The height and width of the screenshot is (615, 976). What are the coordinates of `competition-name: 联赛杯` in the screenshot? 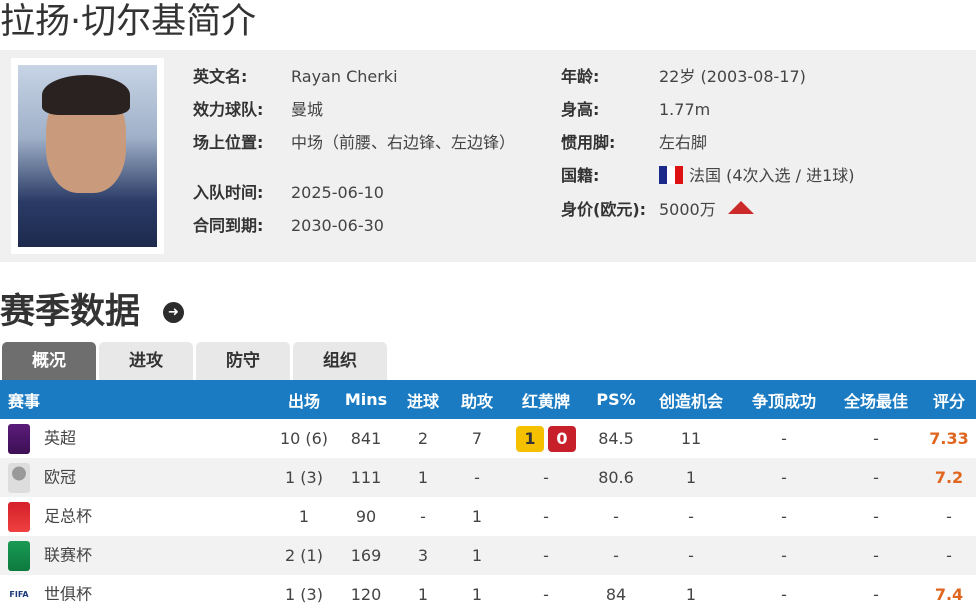 It's located at (68, 554).